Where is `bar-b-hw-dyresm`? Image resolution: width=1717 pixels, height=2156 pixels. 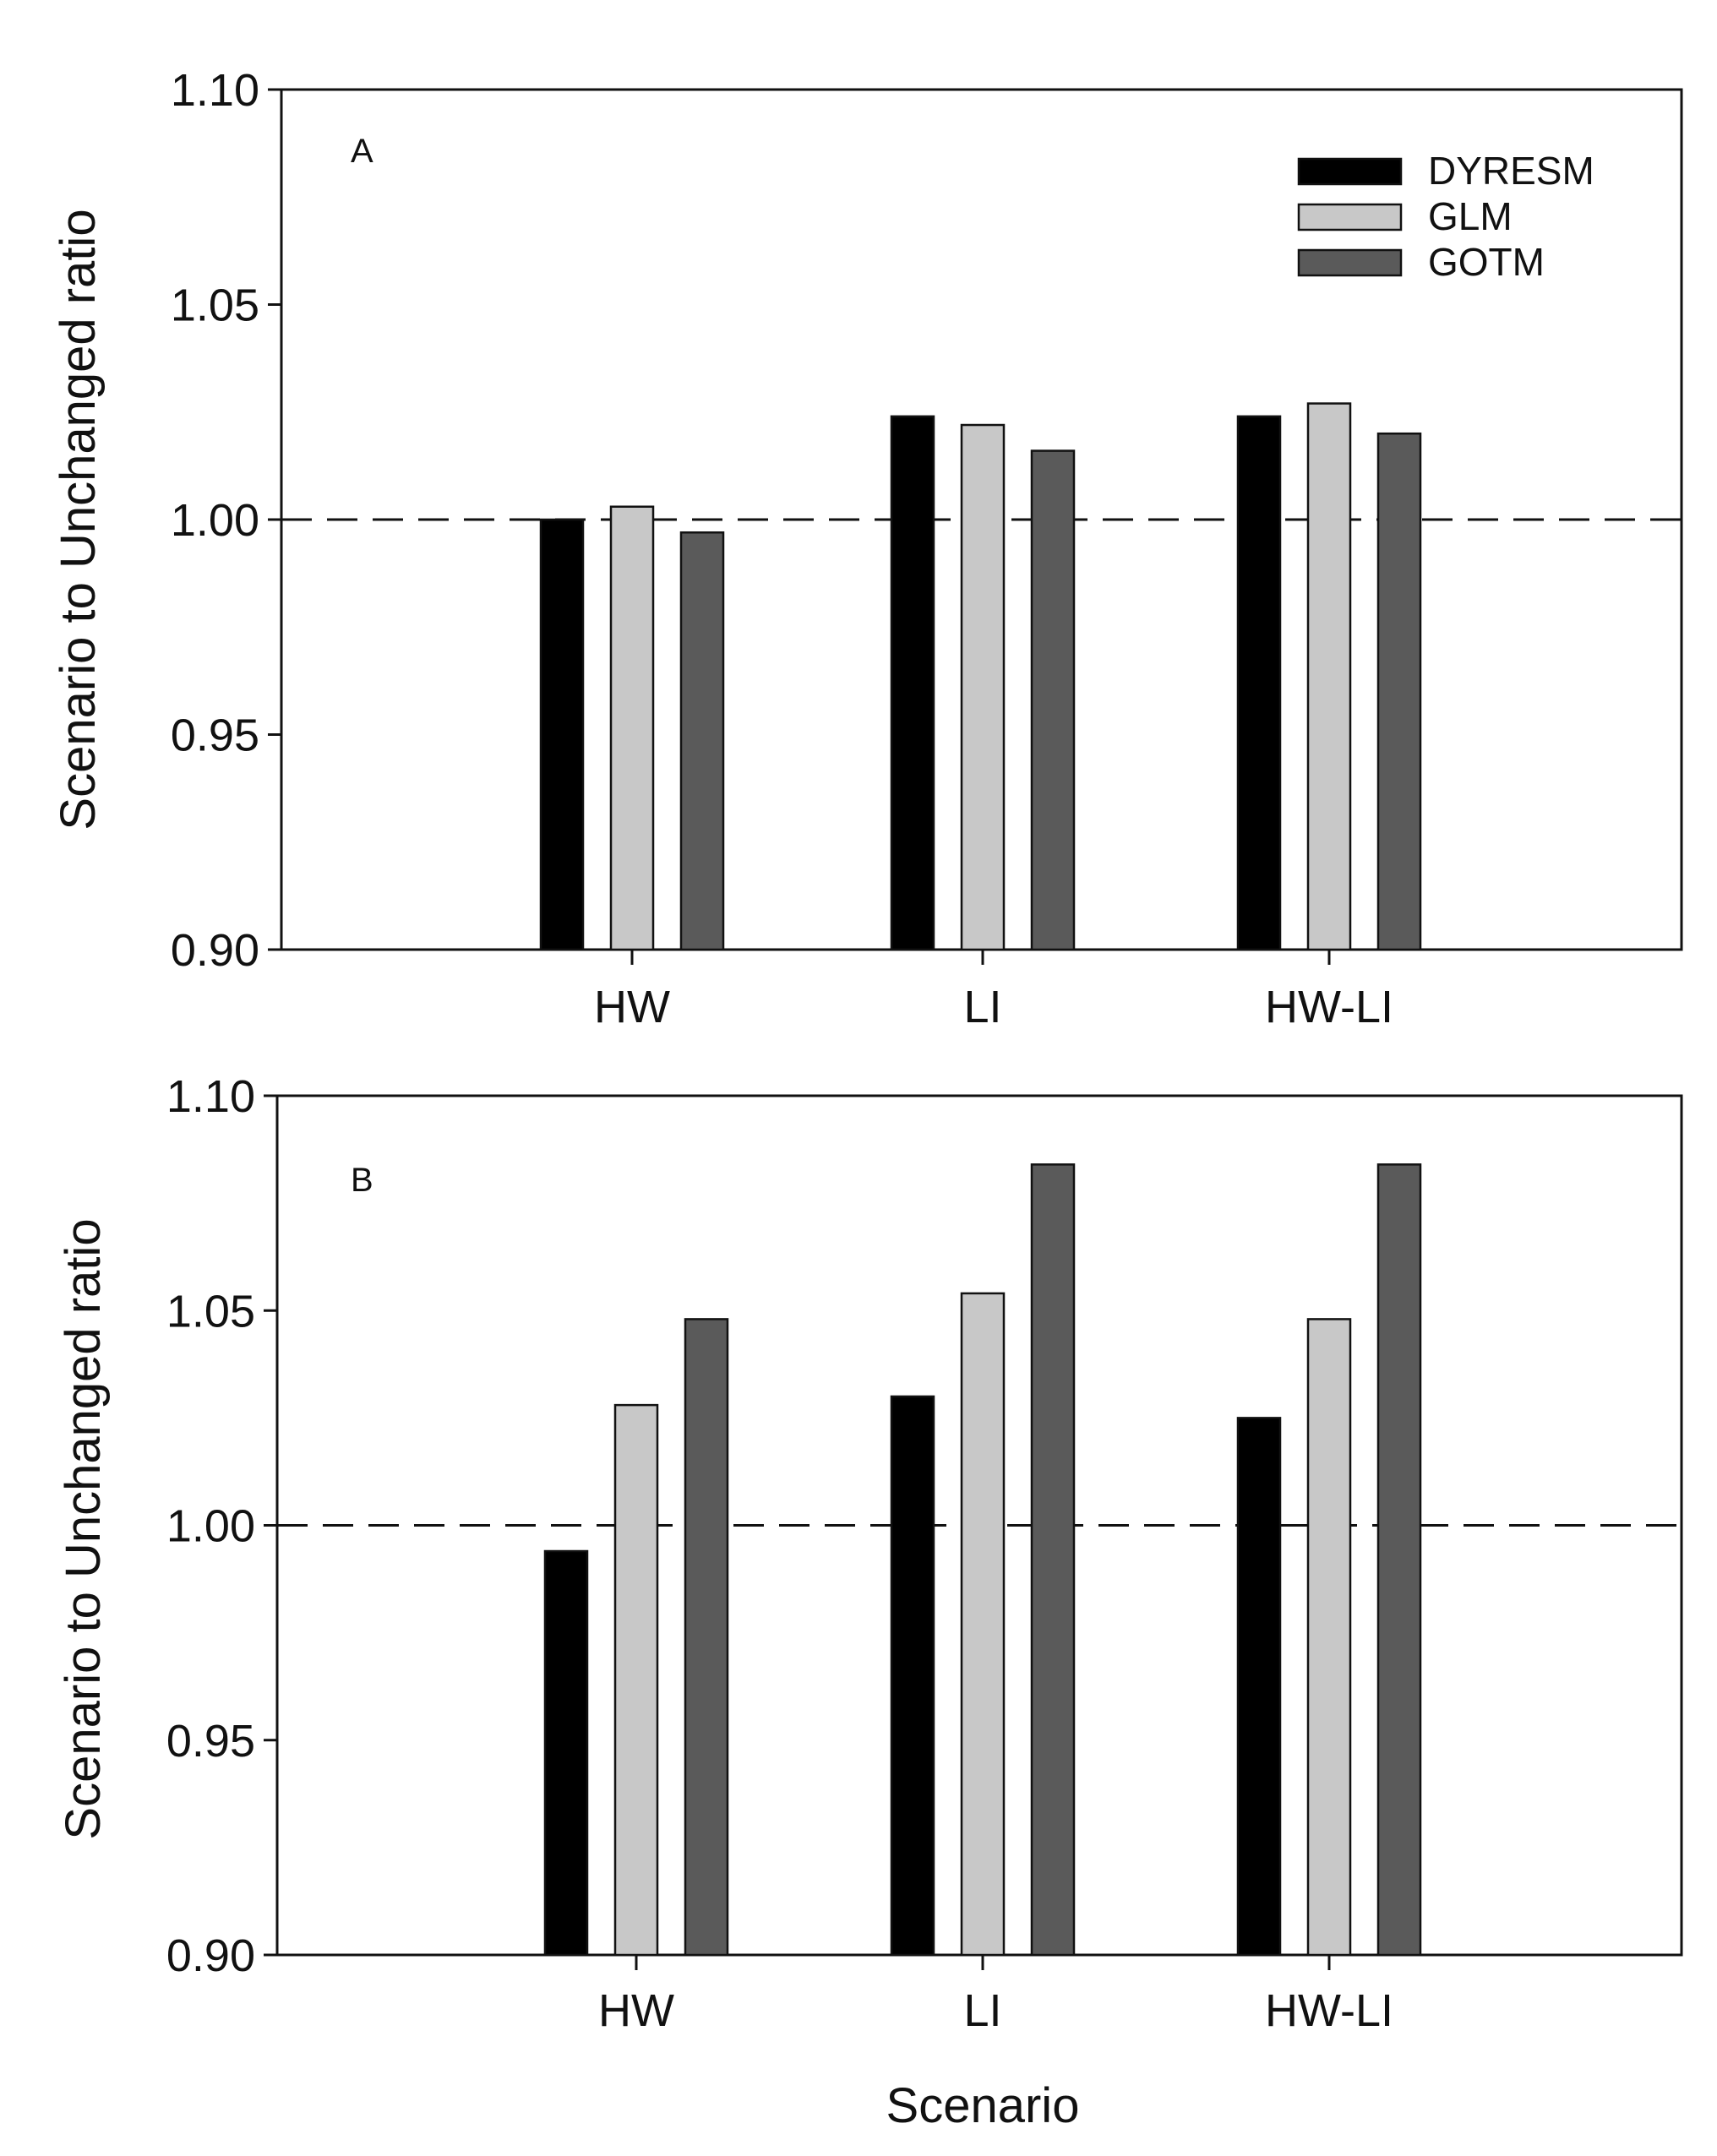 bar-b-hw-dyresm is located at coordinates (566, 1753).